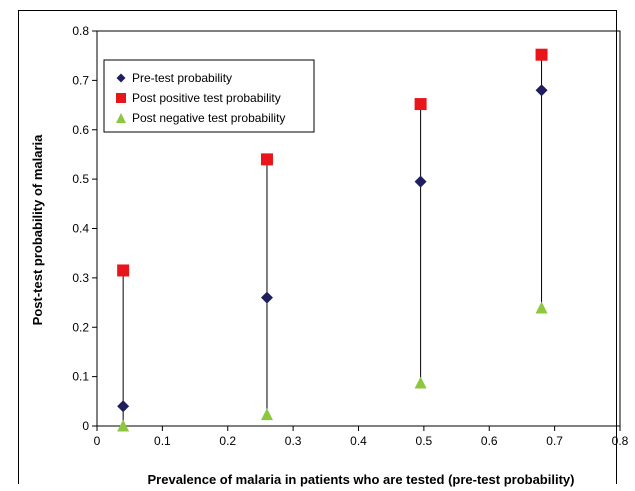 The height and width of the screenshot is (491, 635). What do you see at coordinates (37, 229) in the screenshot?
I see `y-axis-title: Post-test probability of malaria` at bounding box center [37, 229].